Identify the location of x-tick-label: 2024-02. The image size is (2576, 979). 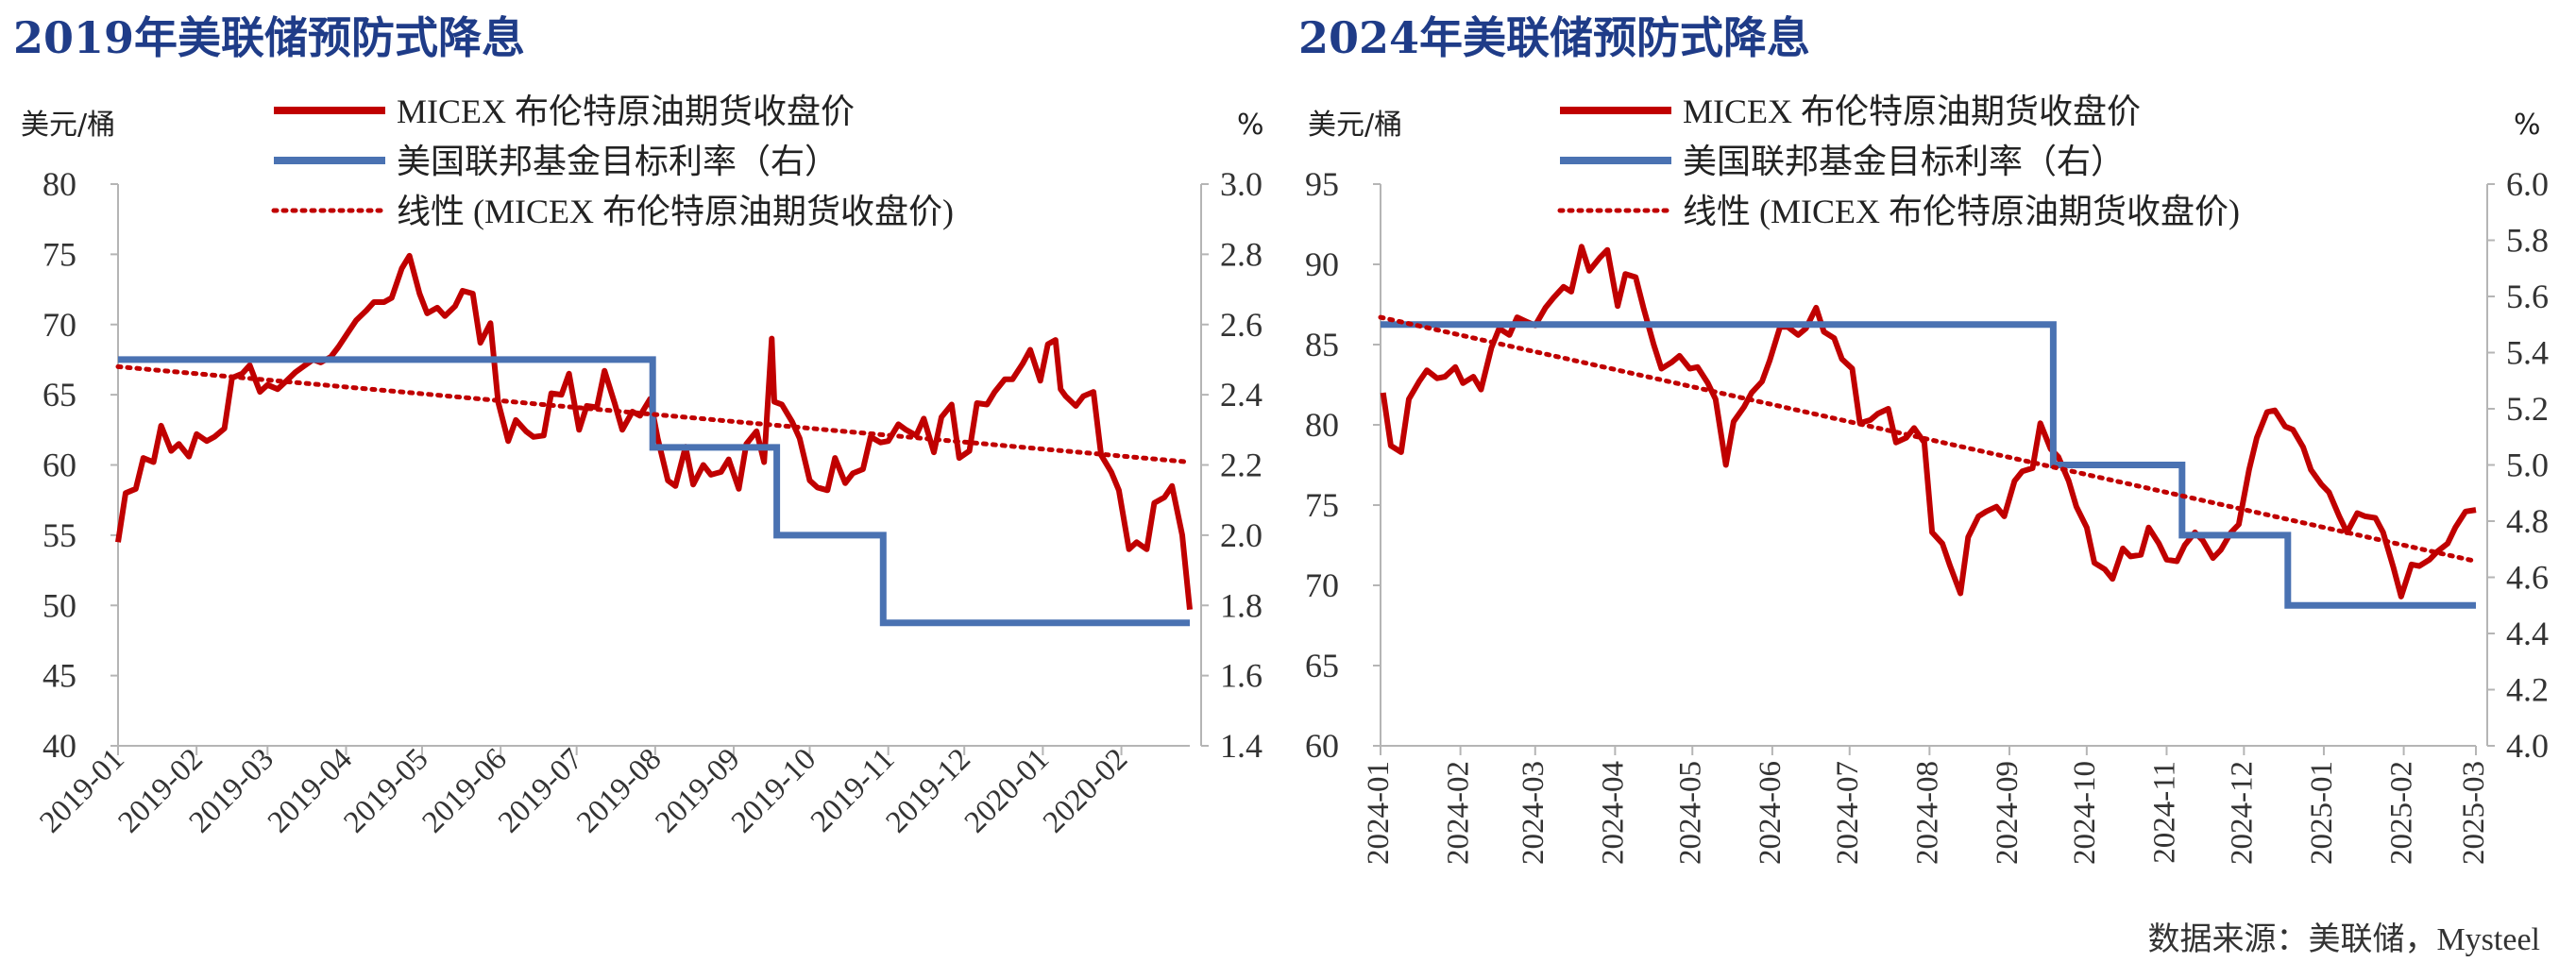
(1459, 813).